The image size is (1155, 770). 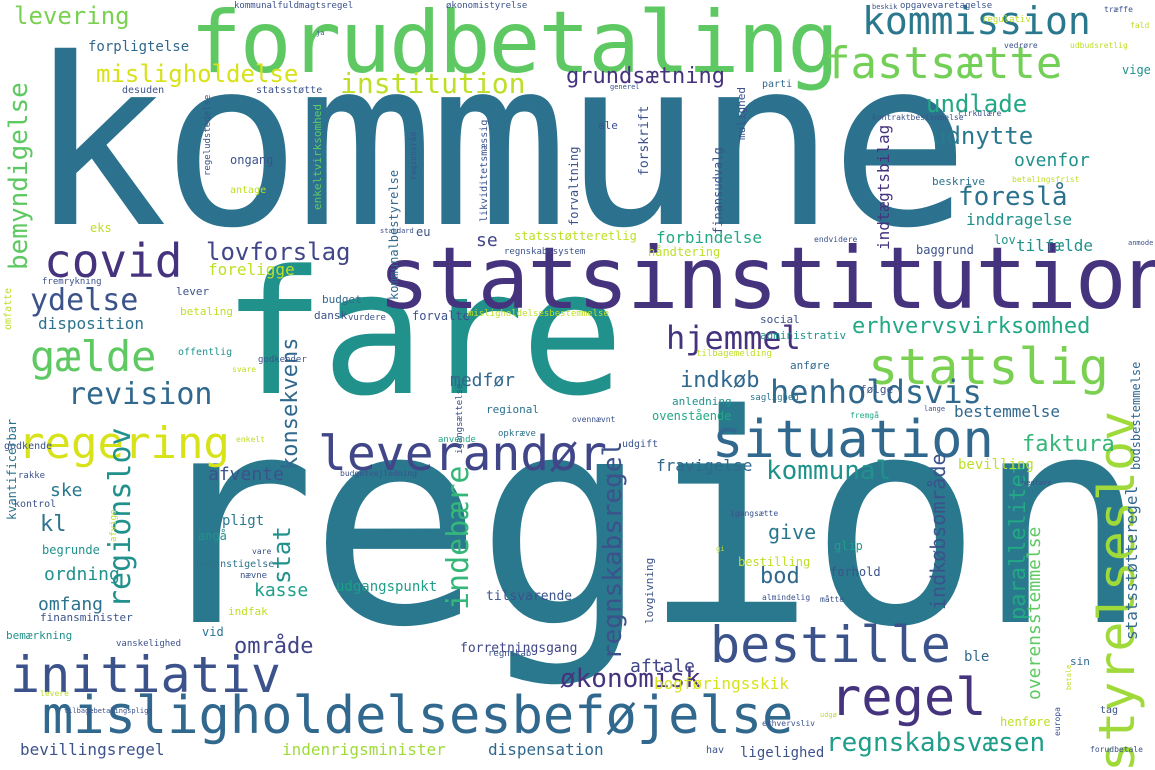 What do you see at coordinates (1099, 45) in the screenshot?
I see `word-udbudsretlig: udbudsretlig` at bounding box center [1099, 45].